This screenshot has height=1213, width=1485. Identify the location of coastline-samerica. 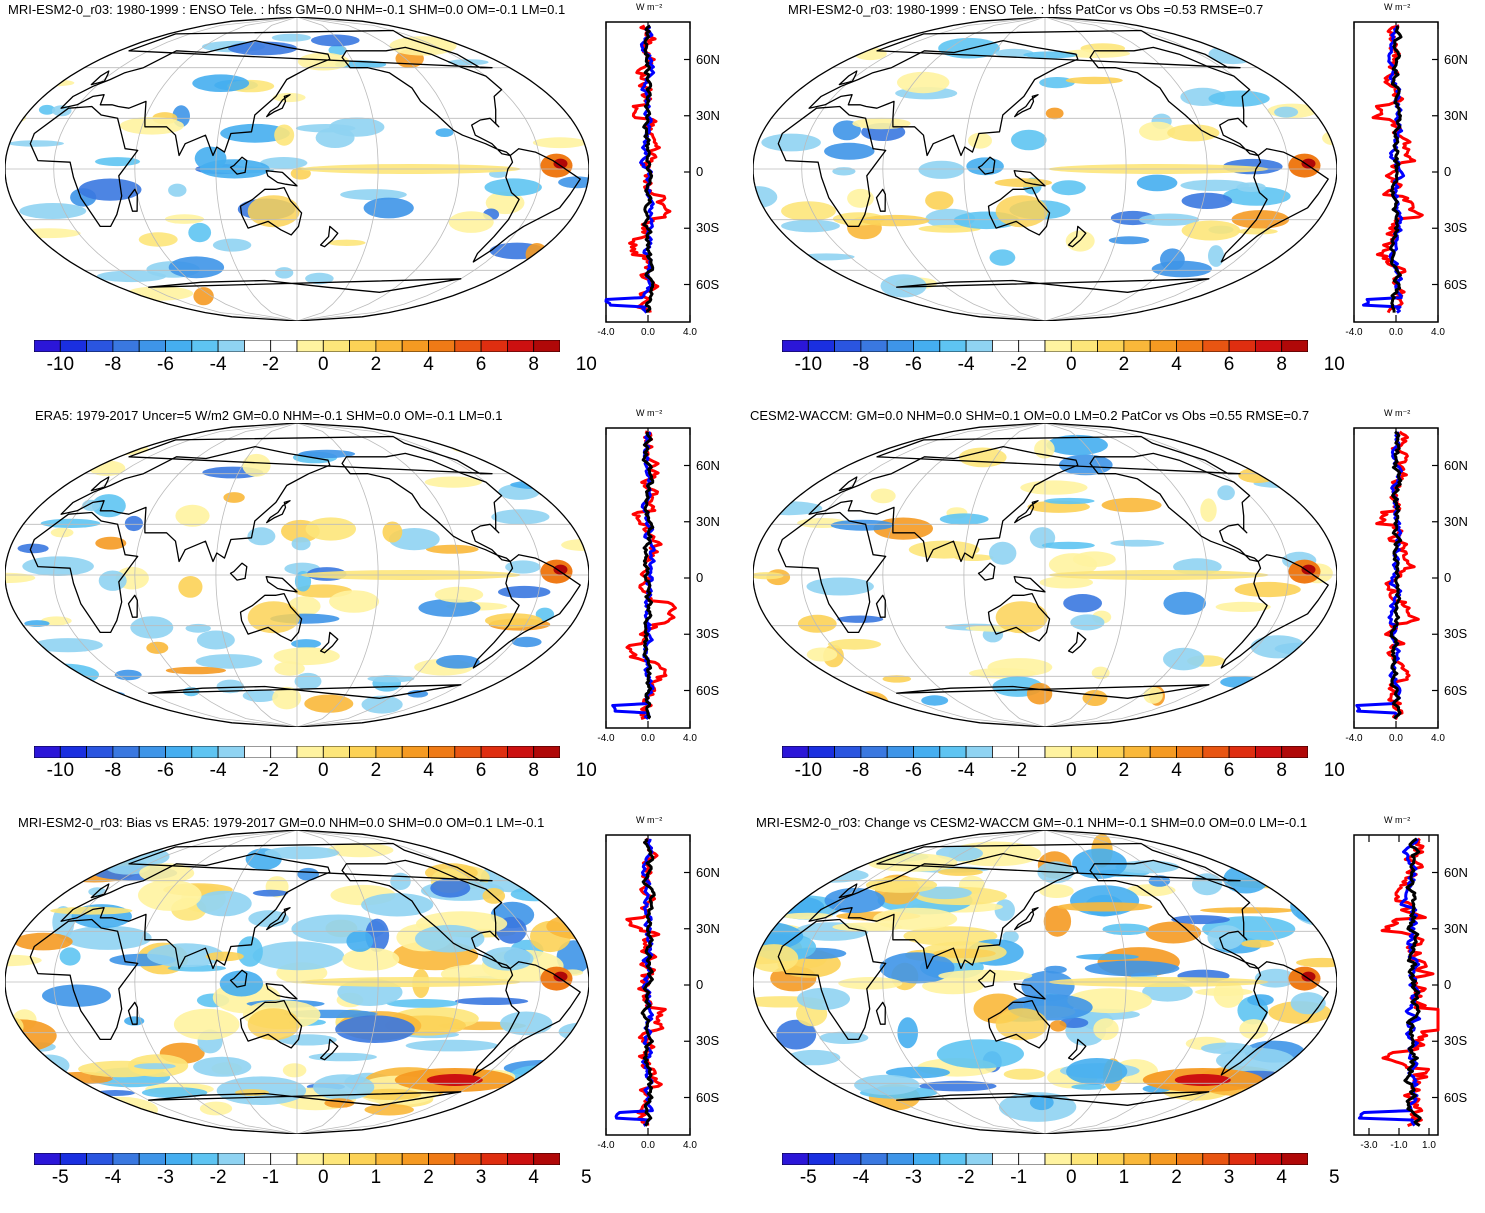
(1274, 205).